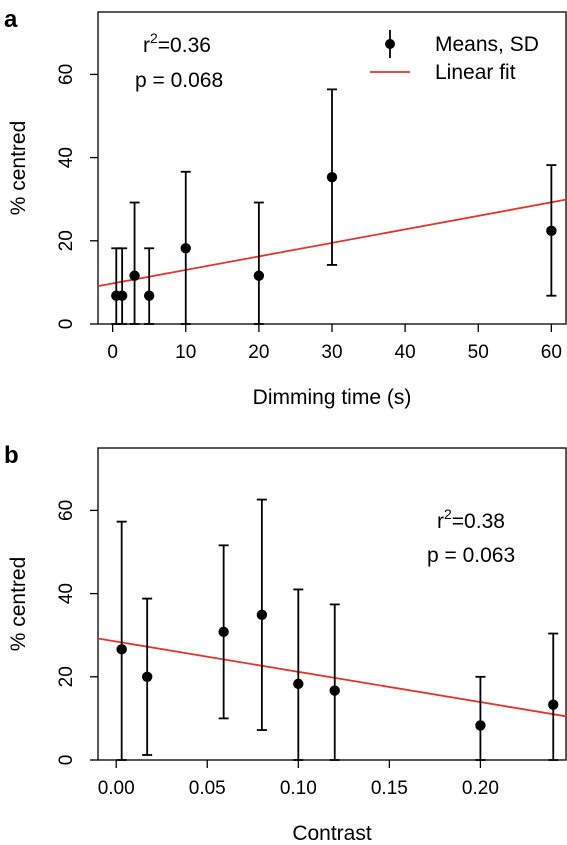 The height and width of the screenshot is (845, 567). What do you see at coordinates (116, 788) in the screenshot?
I see `x-tick-label: 0.00` at bounding box center [116, 788].